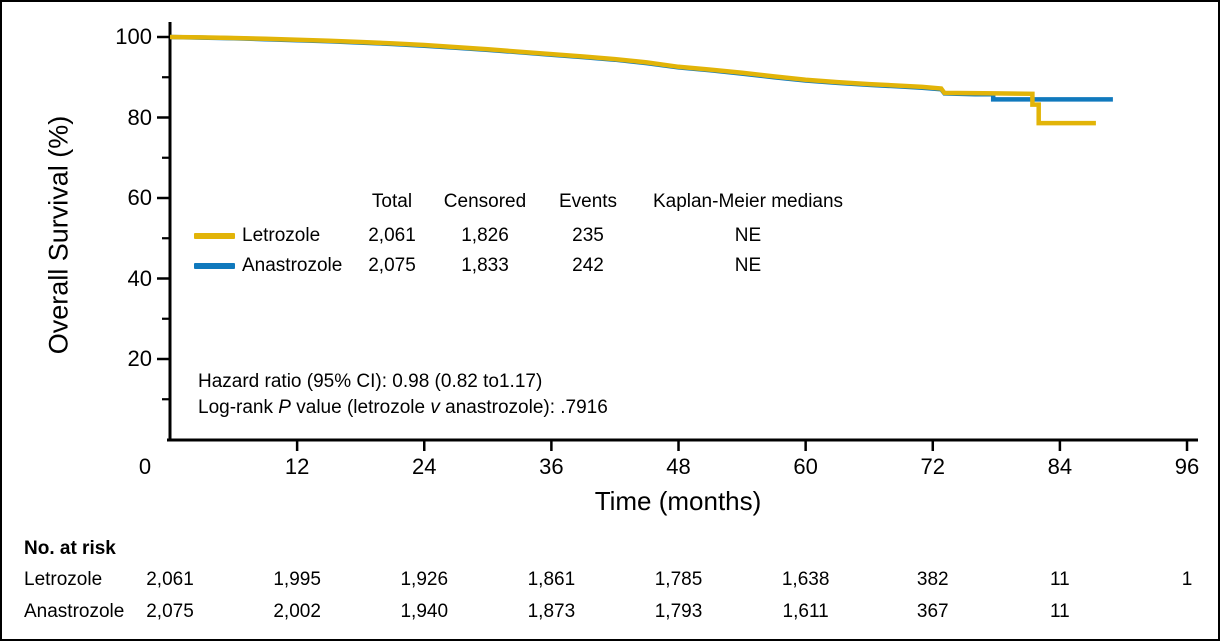  Describe the element at coordinates (805, 611) in the screenshot. I see `at-risk-value: 1,611` at that location.